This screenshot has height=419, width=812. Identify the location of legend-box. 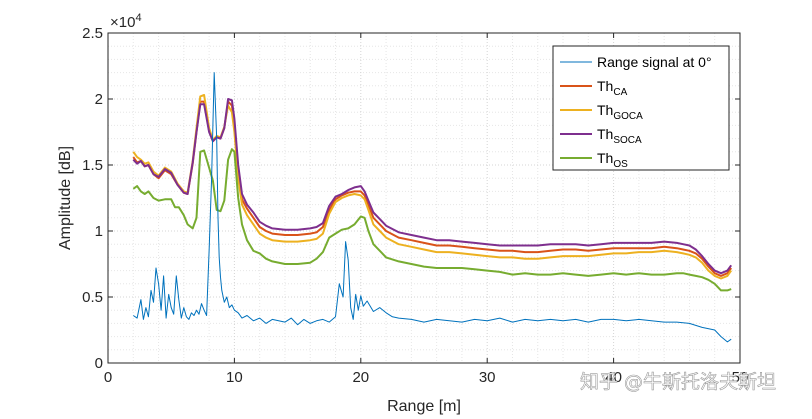
(641, 108).